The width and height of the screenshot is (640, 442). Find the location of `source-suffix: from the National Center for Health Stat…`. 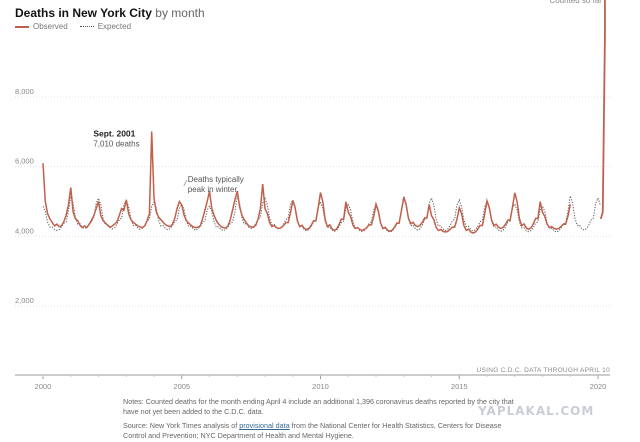

source-suffix: from the National Center for Health Stat… is located at coordinates (312, 430).